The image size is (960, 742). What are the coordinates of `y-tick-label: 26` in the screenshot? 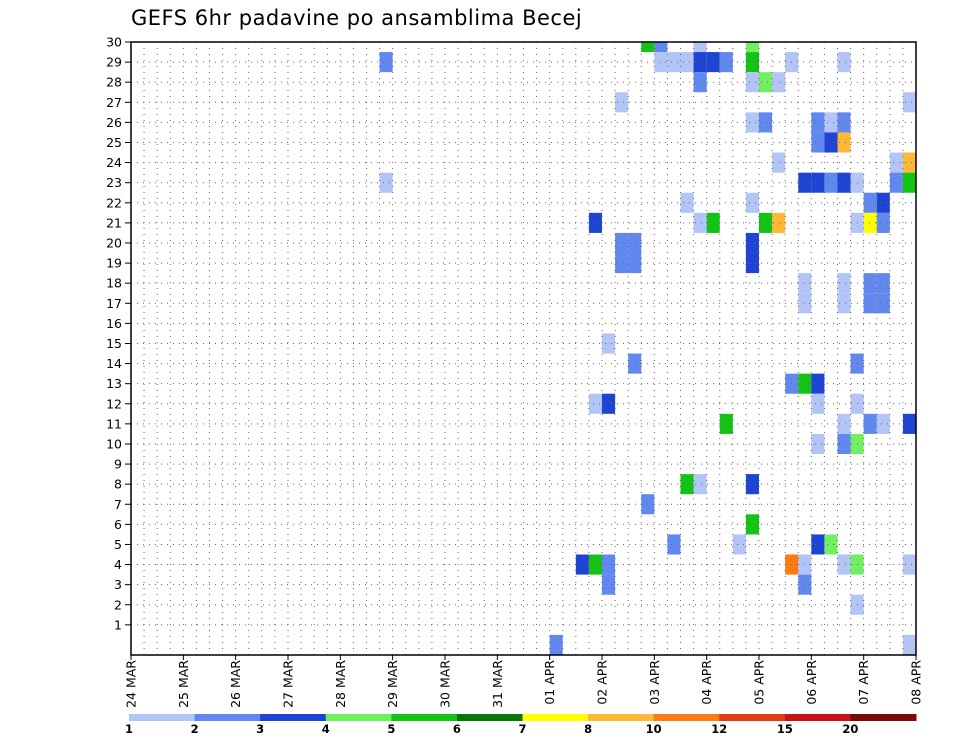 It's located at (114, 122).